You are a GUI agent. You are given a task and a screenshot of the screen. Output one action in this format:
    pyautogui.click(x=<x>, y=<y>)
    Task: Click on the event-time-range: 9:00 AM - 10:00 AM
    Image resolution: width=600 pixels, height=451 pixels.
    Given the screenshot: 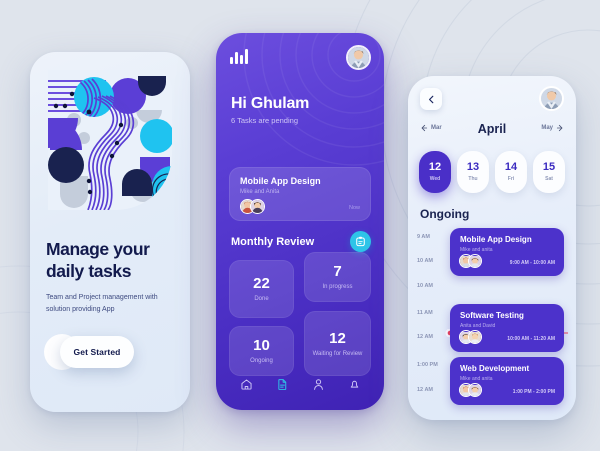 What is the action you would take?
    pyautogui.click(x=532, y=263)
    